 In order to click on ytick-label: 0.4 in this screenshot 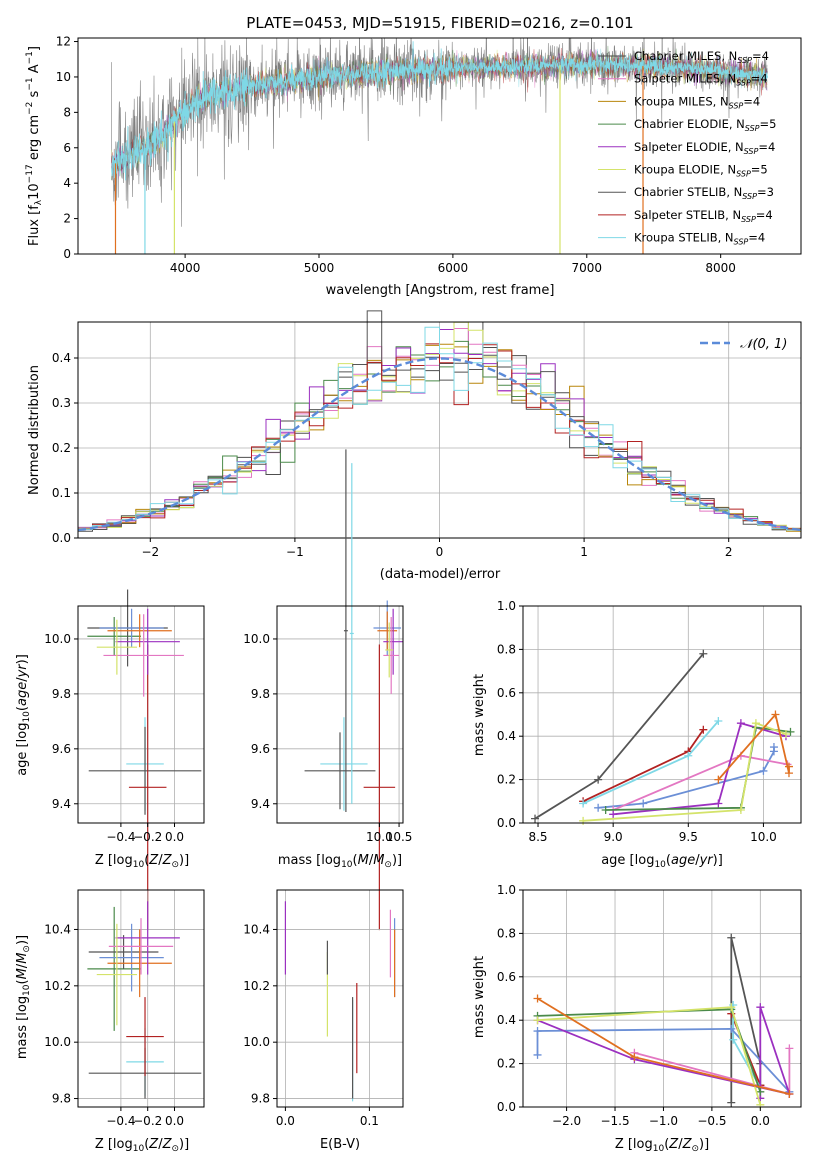, I will do `click(506, 1020)`.